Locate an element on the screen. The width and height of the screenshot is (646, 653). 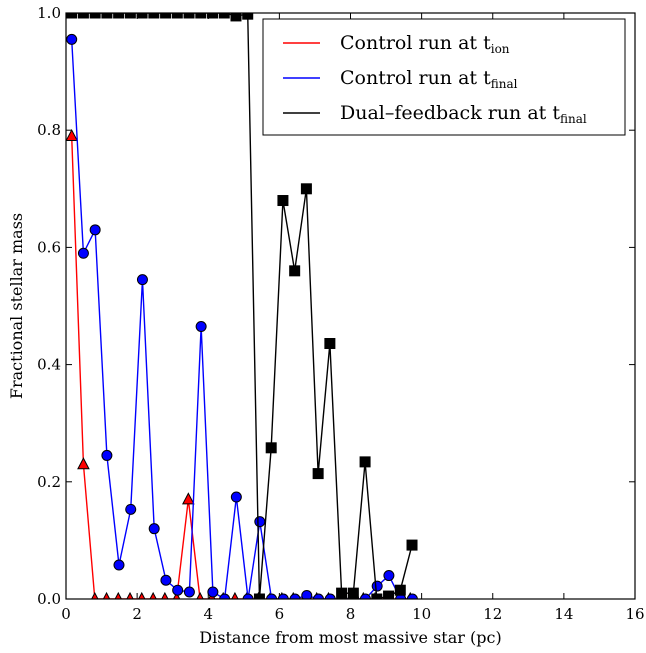
x-axis-label: Distance from most massive star (pc) is located at coordinates (350, 637).